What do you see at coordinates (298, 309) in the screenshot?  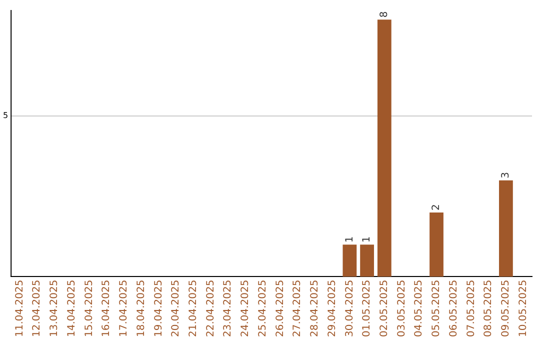 I see `x-tick-label: 27.04.2025` at bounding box center [298, 309].